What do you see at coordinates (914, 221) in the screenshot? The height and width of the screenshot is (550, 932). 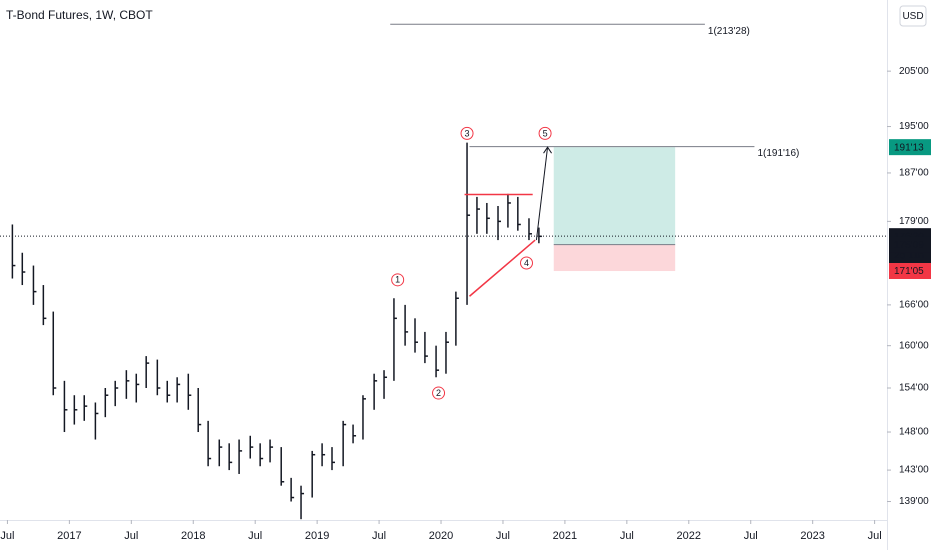 I see `y-tick-label: 179'00` at bounding box center [914, 221].